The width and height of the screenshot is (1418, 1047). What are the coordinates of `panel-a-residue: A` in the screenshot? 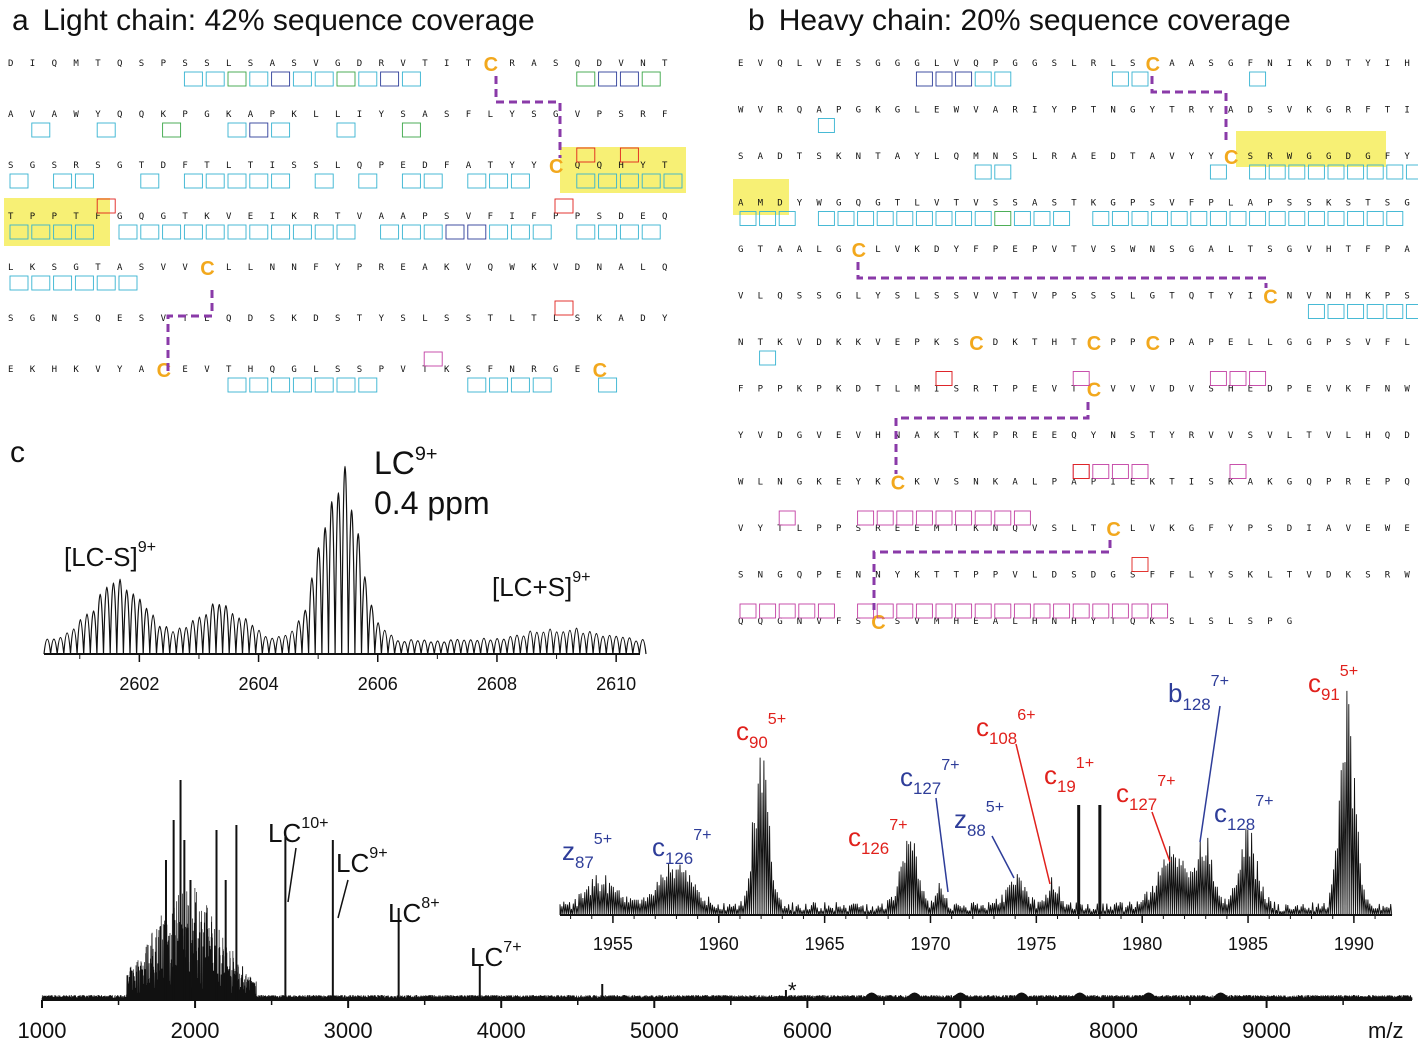 It's located at (11, 115).